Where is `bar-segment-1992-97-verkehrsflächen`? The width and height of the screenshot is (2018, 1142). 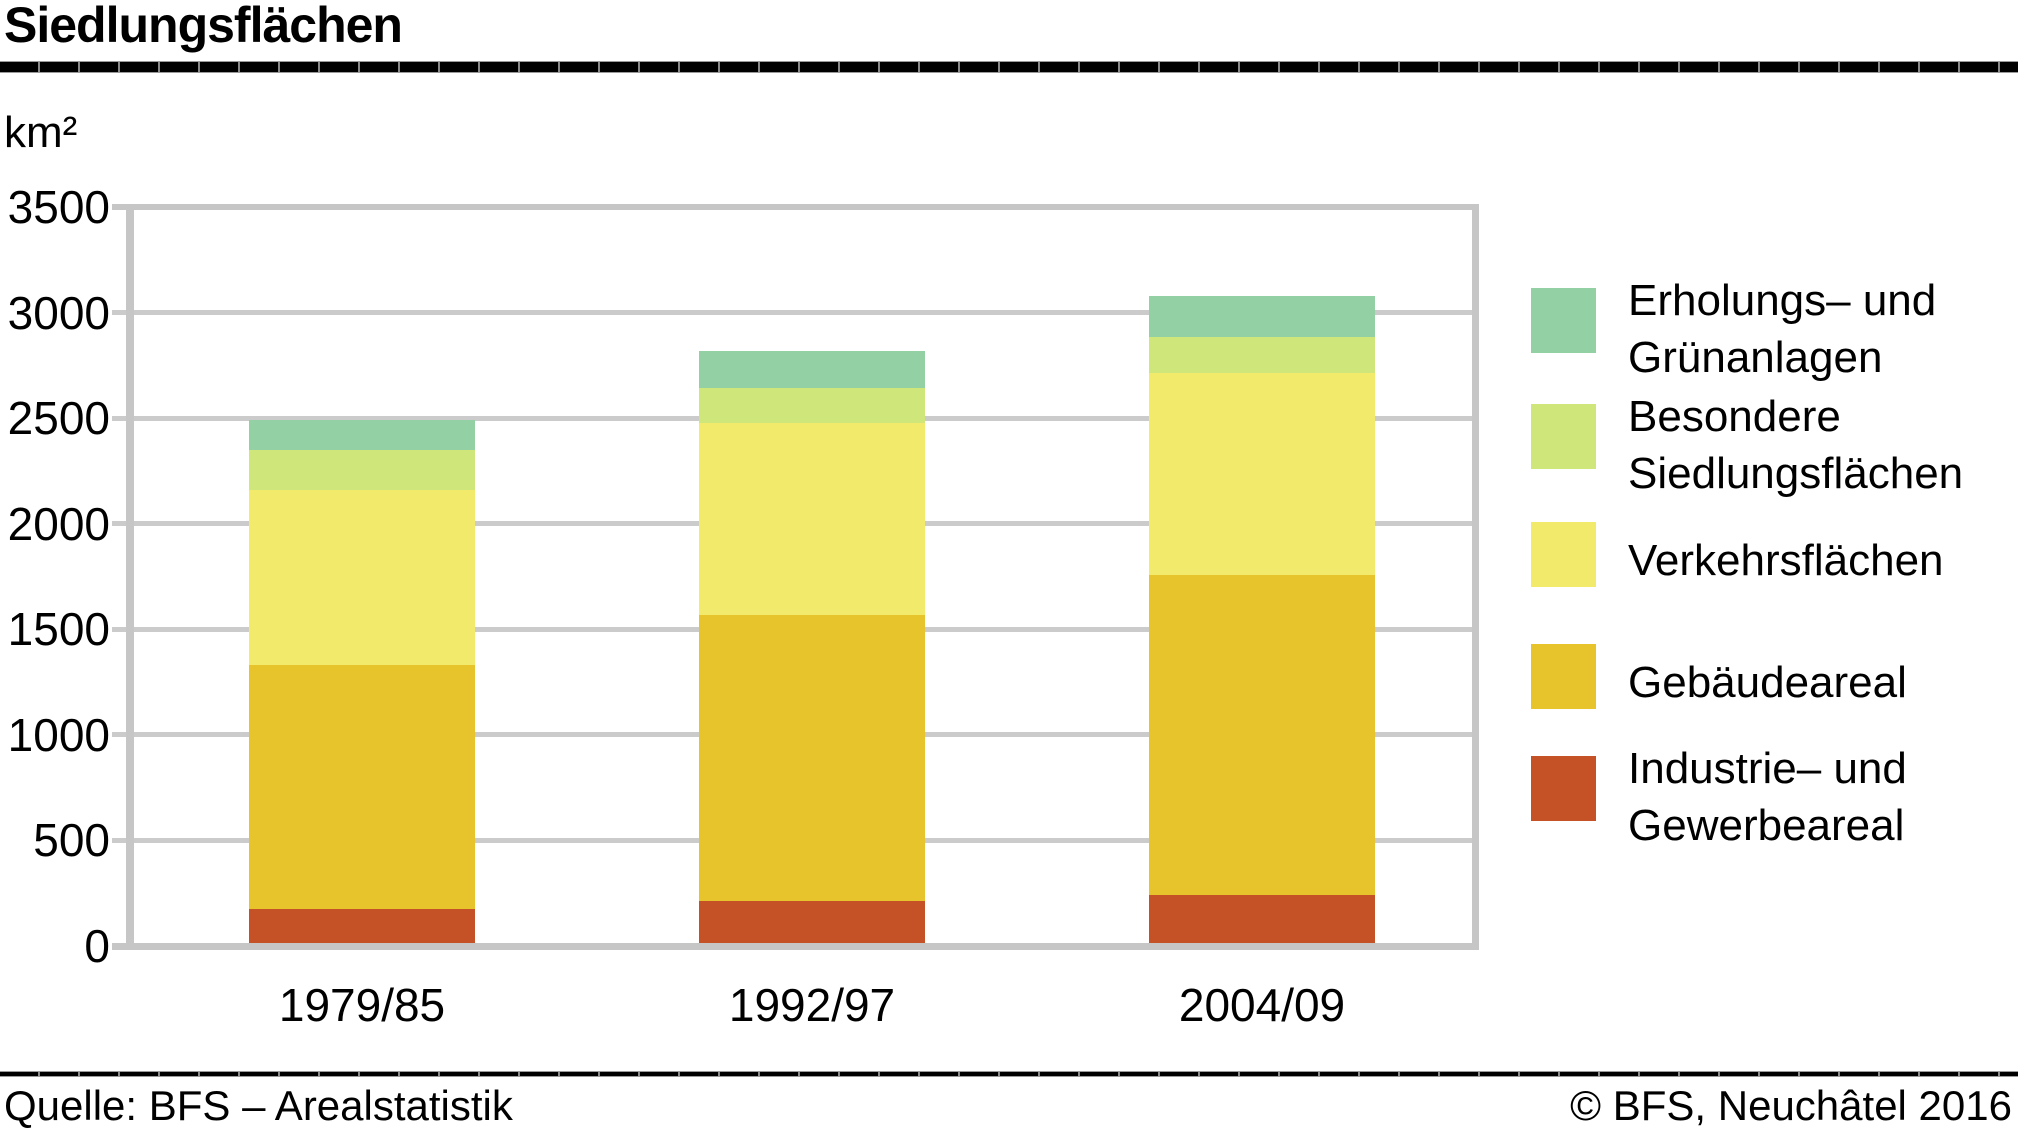
bar-segment-1992-97-verkehrsflächen is located at coordinates (812, 519).